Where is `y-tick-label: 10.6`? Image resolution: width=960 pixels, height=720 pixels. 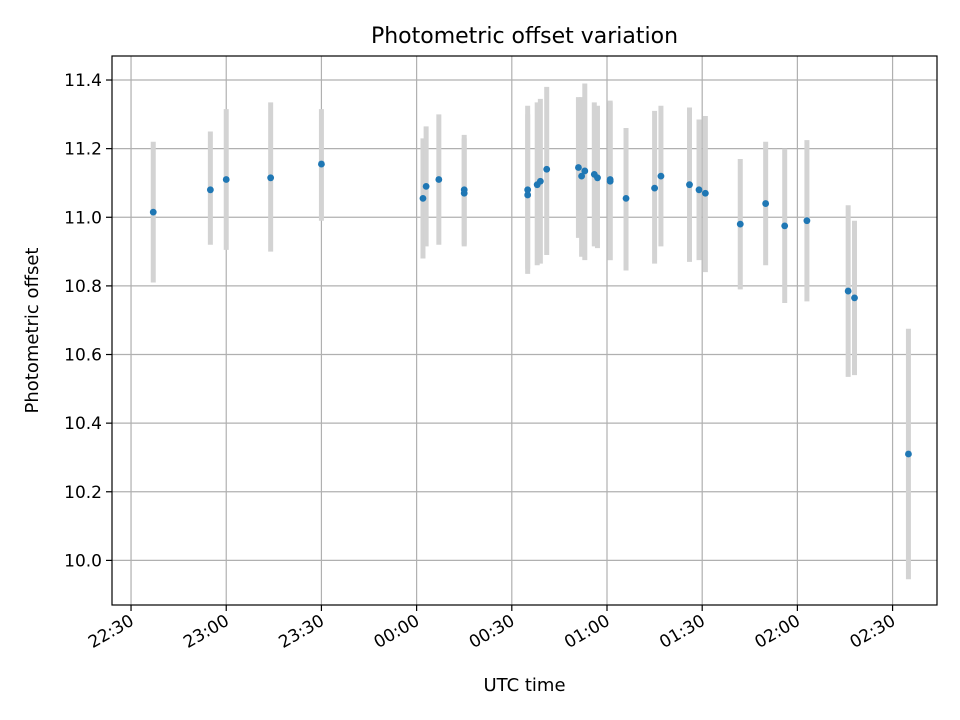
y-tick-label: 10.6 is located at coordinates (83, 356).